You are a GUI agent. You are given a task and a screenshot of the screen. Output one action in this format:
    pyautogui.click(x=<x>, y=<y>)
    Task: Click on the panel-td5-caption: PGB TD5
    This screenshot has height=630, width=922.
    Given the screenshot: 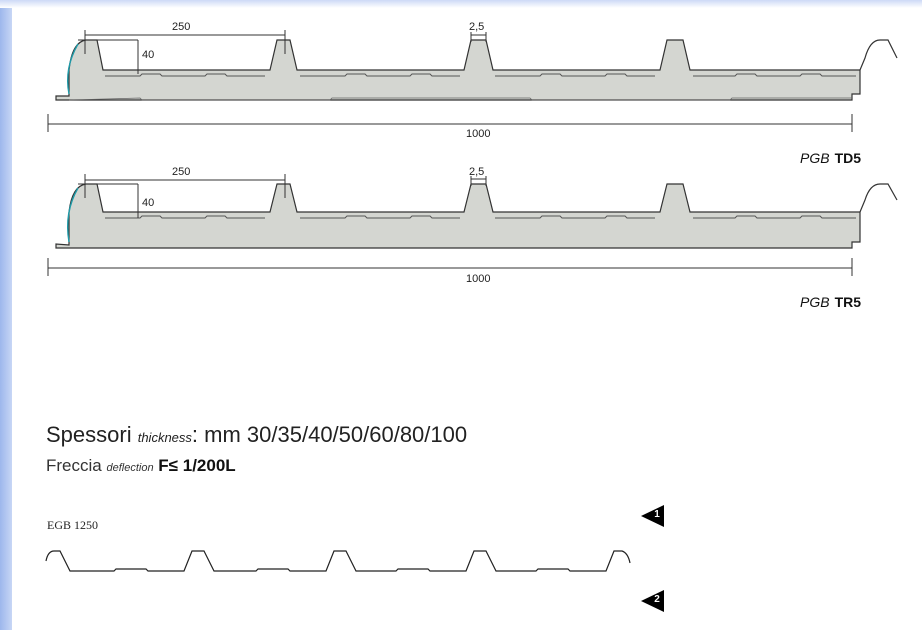 What is the action you would take?
    pyautogui.click(x=830, y=158)
    